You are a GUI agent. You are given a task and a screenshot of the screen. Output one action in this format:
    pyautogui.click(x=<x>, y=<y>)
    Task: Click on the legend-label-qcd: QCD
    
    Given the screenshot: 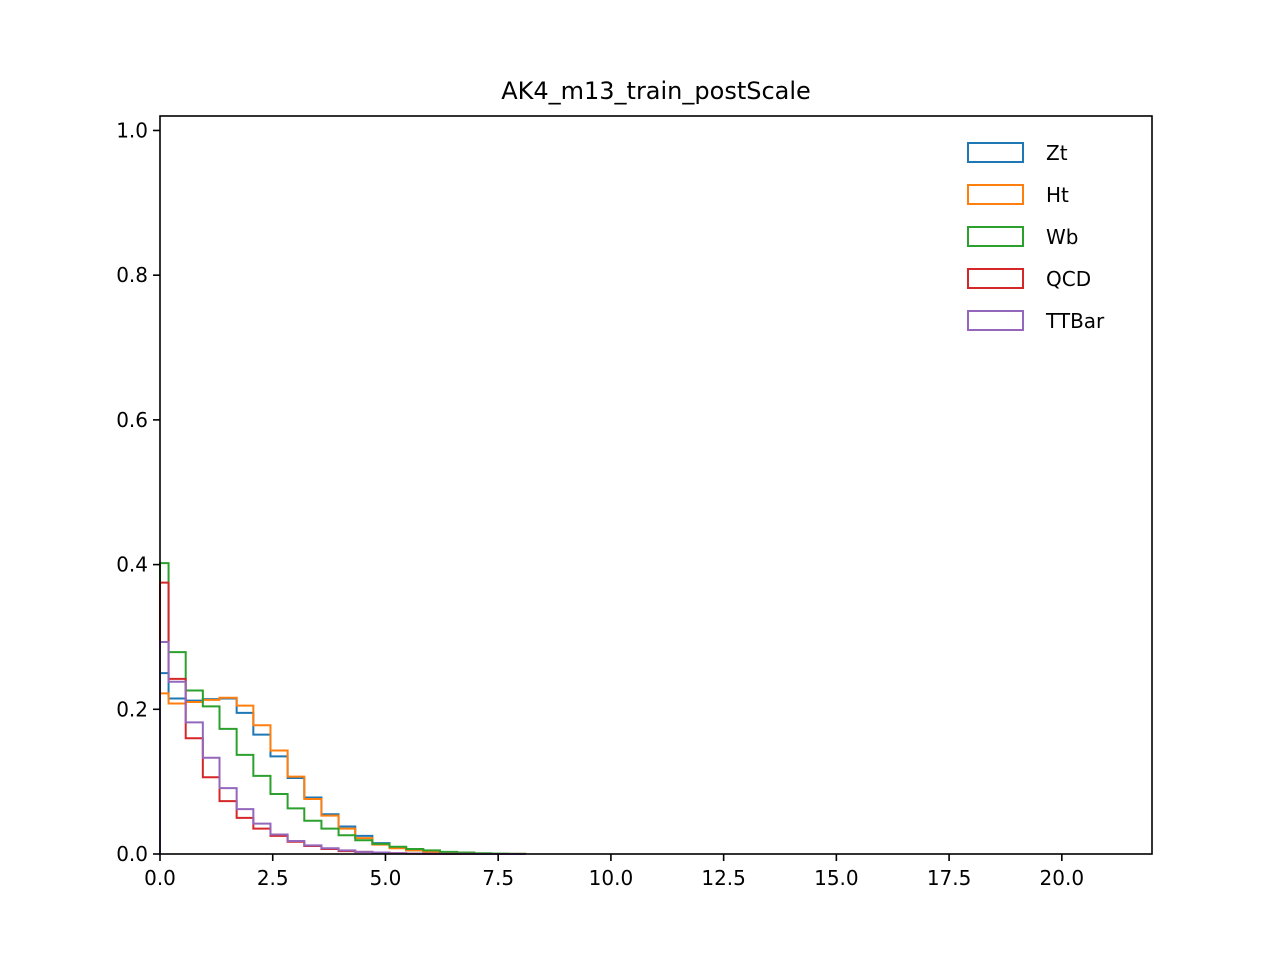 What is the action you would take?
    pyautogui.click(x=1068, y=279)
    